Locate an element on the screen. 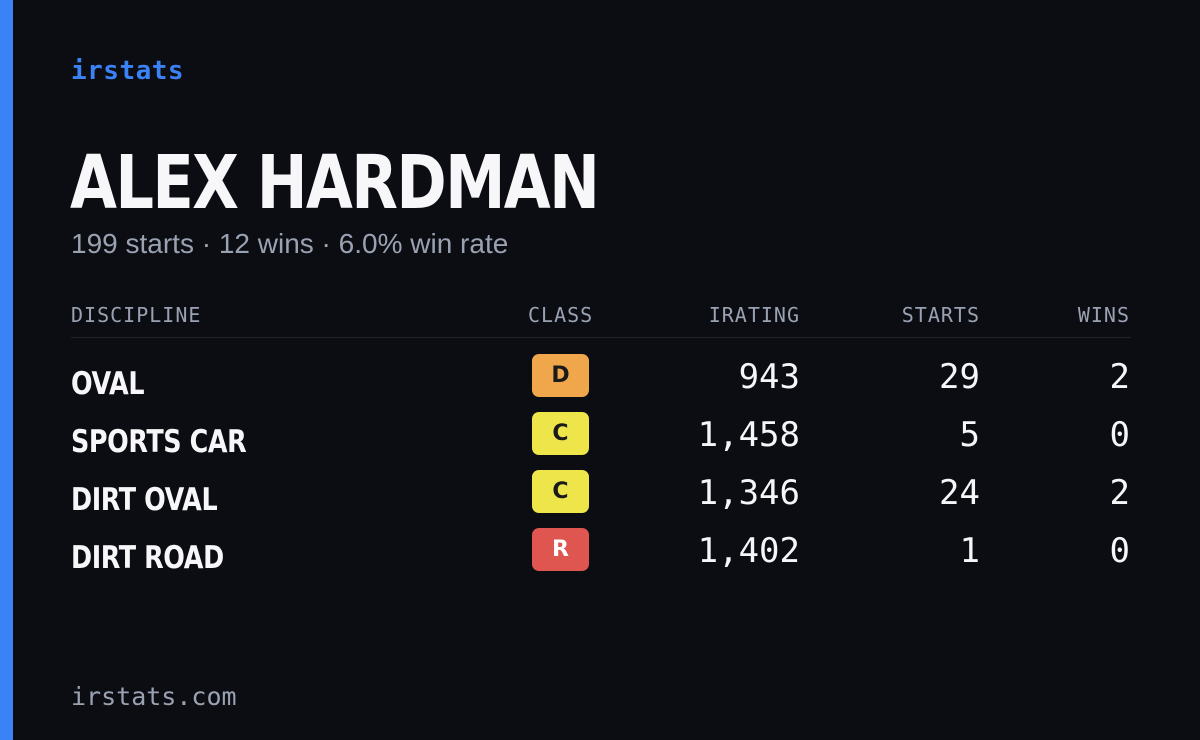 Image resolution: width=1200 pixels, height=740 pixels. table-header: DISCIPLINE CLASS IRATING STARTS WINS is located at coordinates (601, 319).